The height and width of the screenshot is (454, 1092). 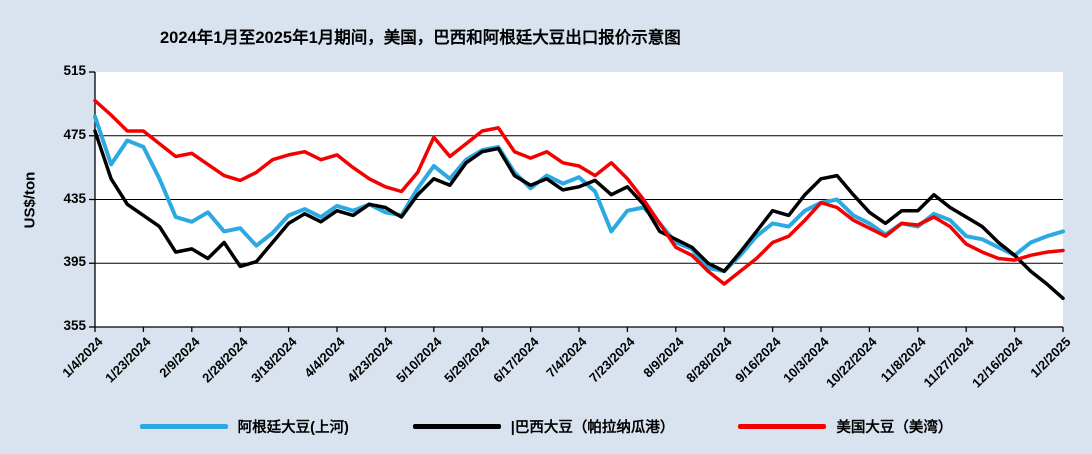 I want to click on legend: 阿根廷大豆(上河) |巴西大豆（帕拉纳瓜港） 美国大豆（美湾）, so click(x=546, y=426).